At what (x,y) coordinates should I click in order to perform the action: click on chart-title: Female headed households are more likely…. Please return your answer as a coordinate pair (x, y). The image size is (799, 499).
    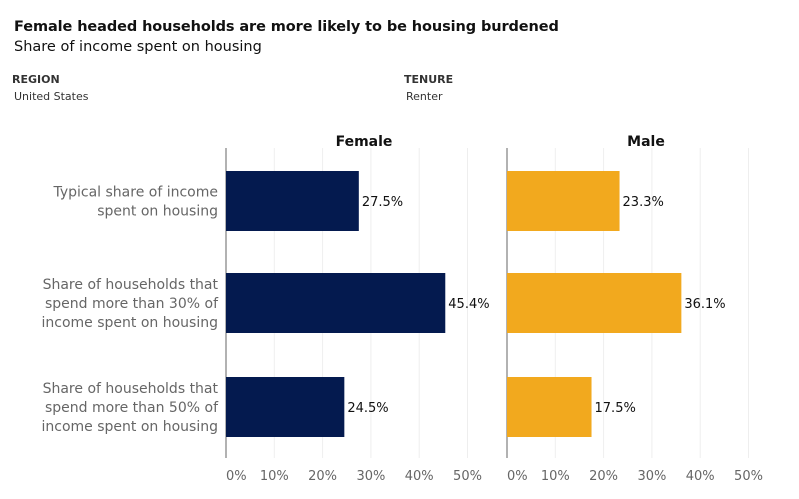
    Looking at the image, I should click on (286, 27).